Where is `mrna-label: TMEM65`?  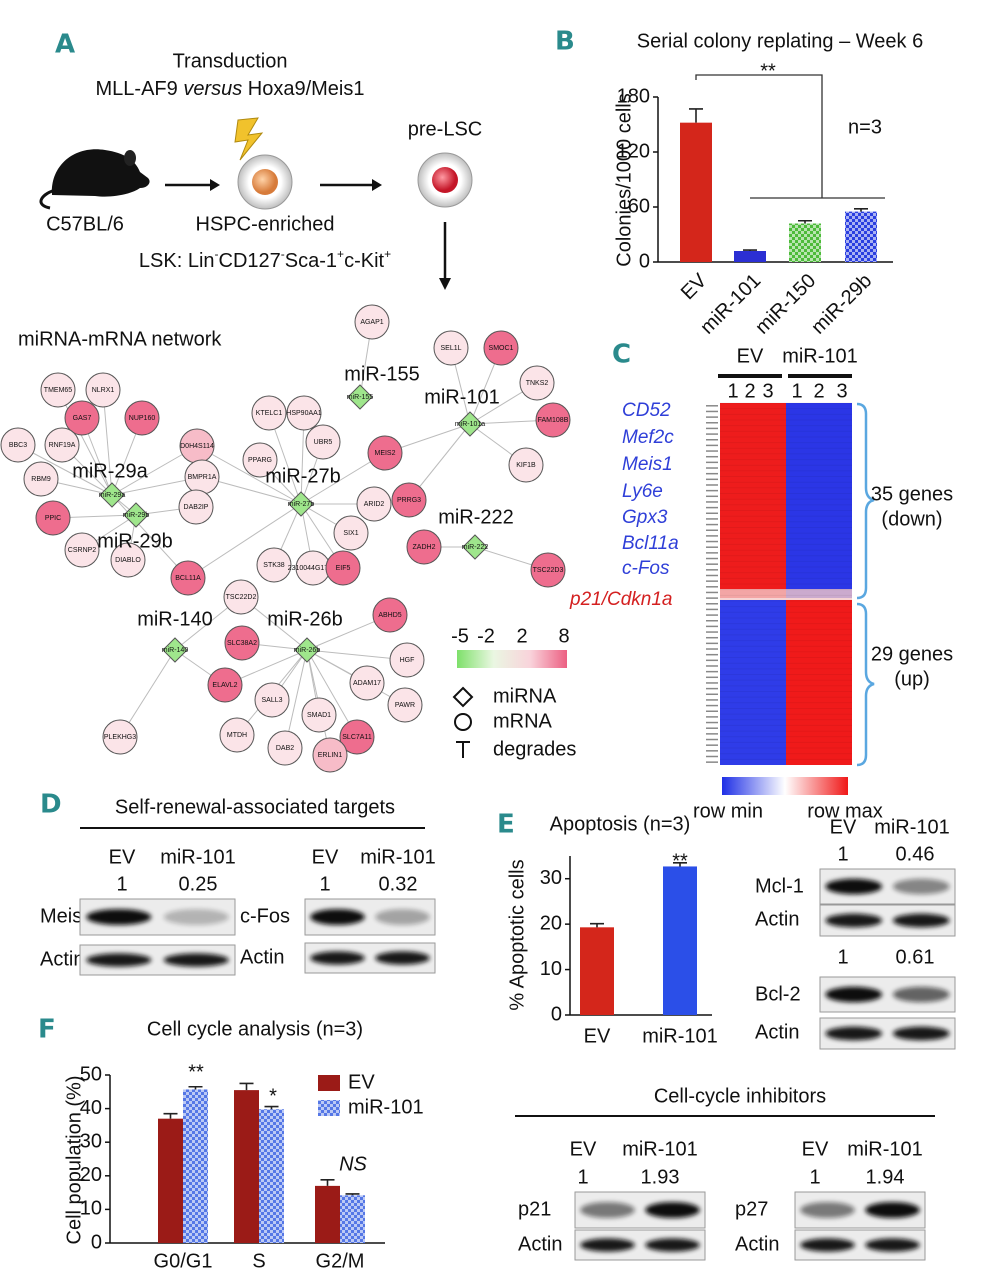 mrna-label: TMEM65 is located at coordinates (58, 390).